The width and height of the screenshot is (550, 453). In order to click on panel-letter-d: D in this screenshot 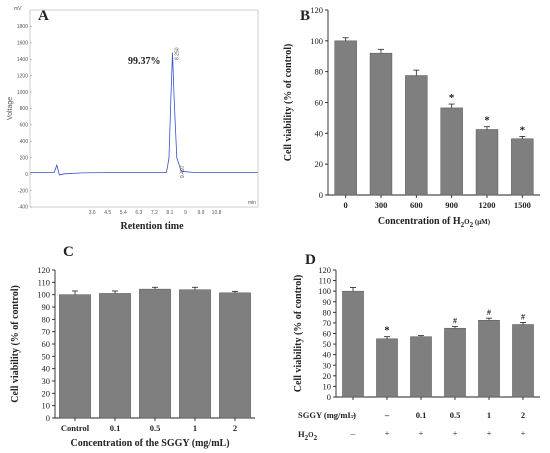, I will do `click(310, 260)`.